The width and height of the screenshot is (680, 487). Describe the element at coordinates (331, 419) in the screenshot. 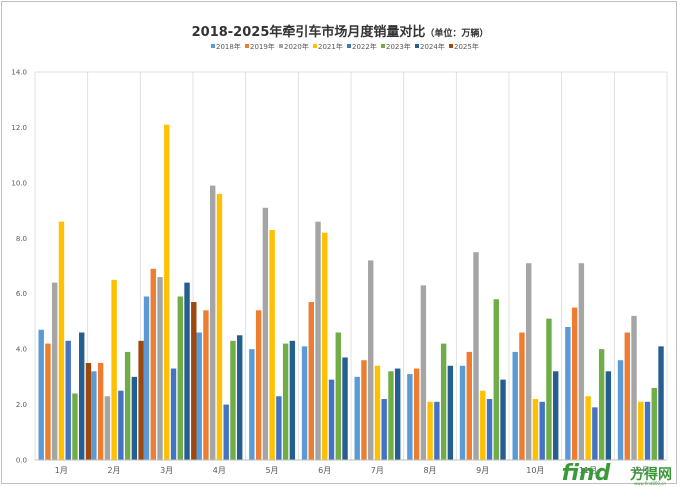

I see `bar-2022年-6月` at that location.